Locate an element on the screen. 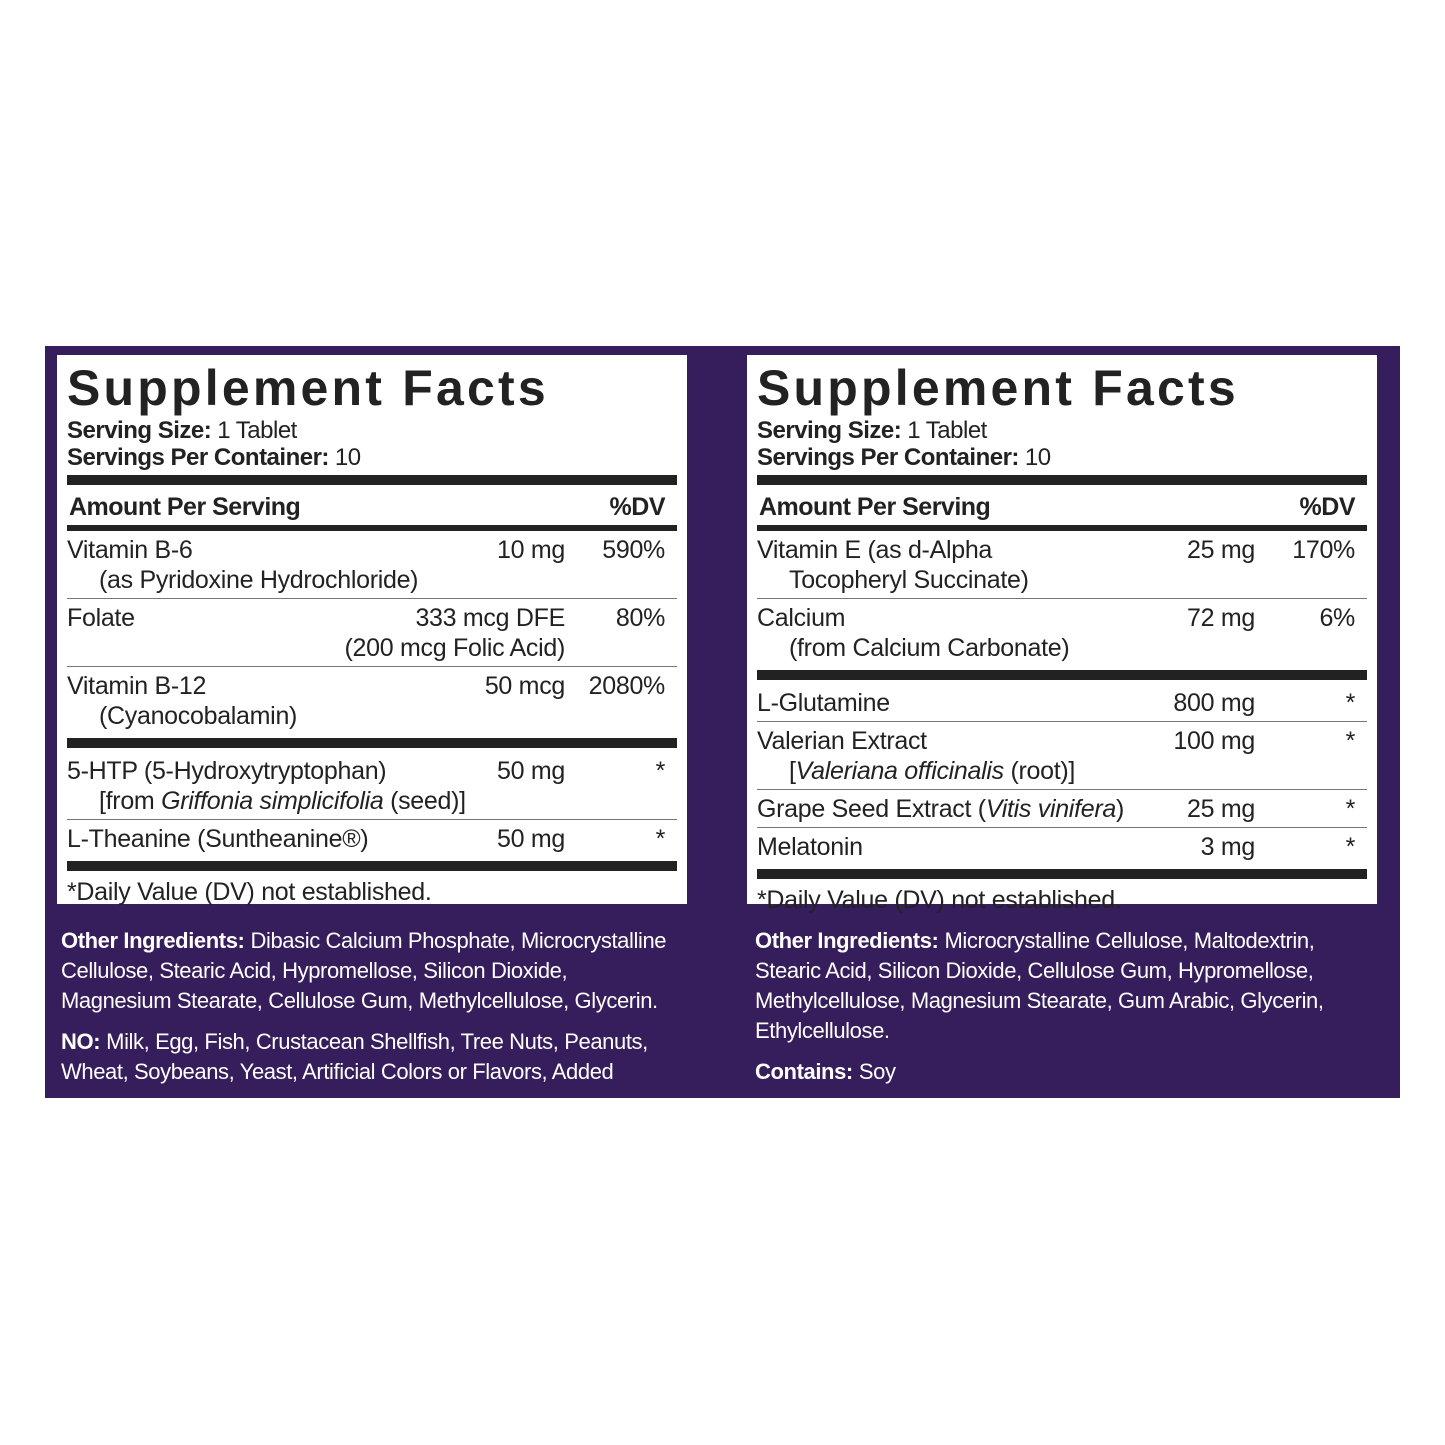 This screenshot has width=1445, height=1445. nutrient-dv: 590% is located at coordinates (633, 550).